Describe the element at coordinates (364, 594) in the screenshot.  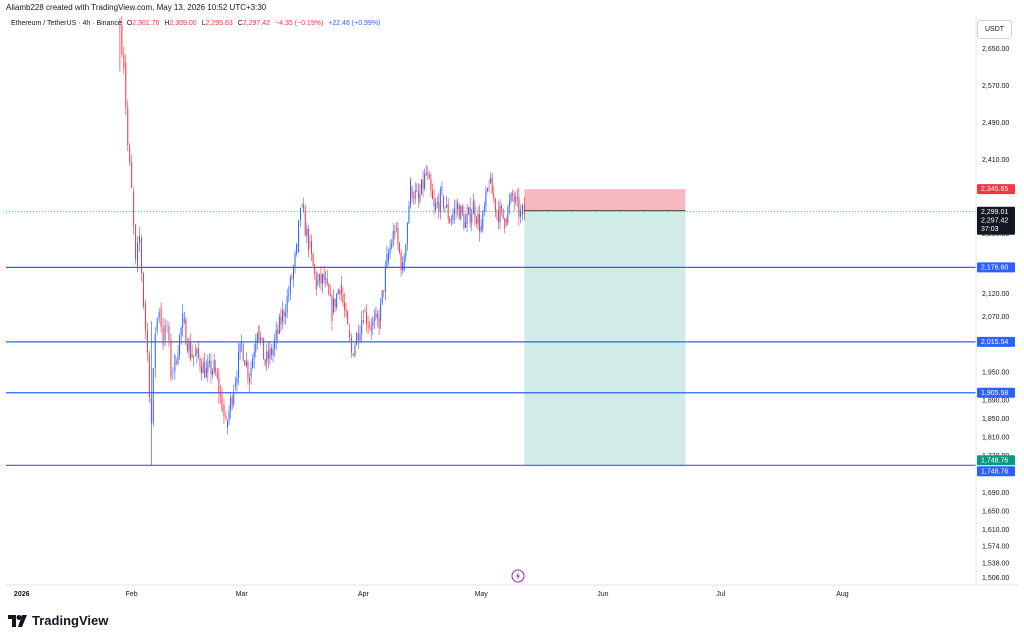
I see `x-tick-label: Apr` at that location.